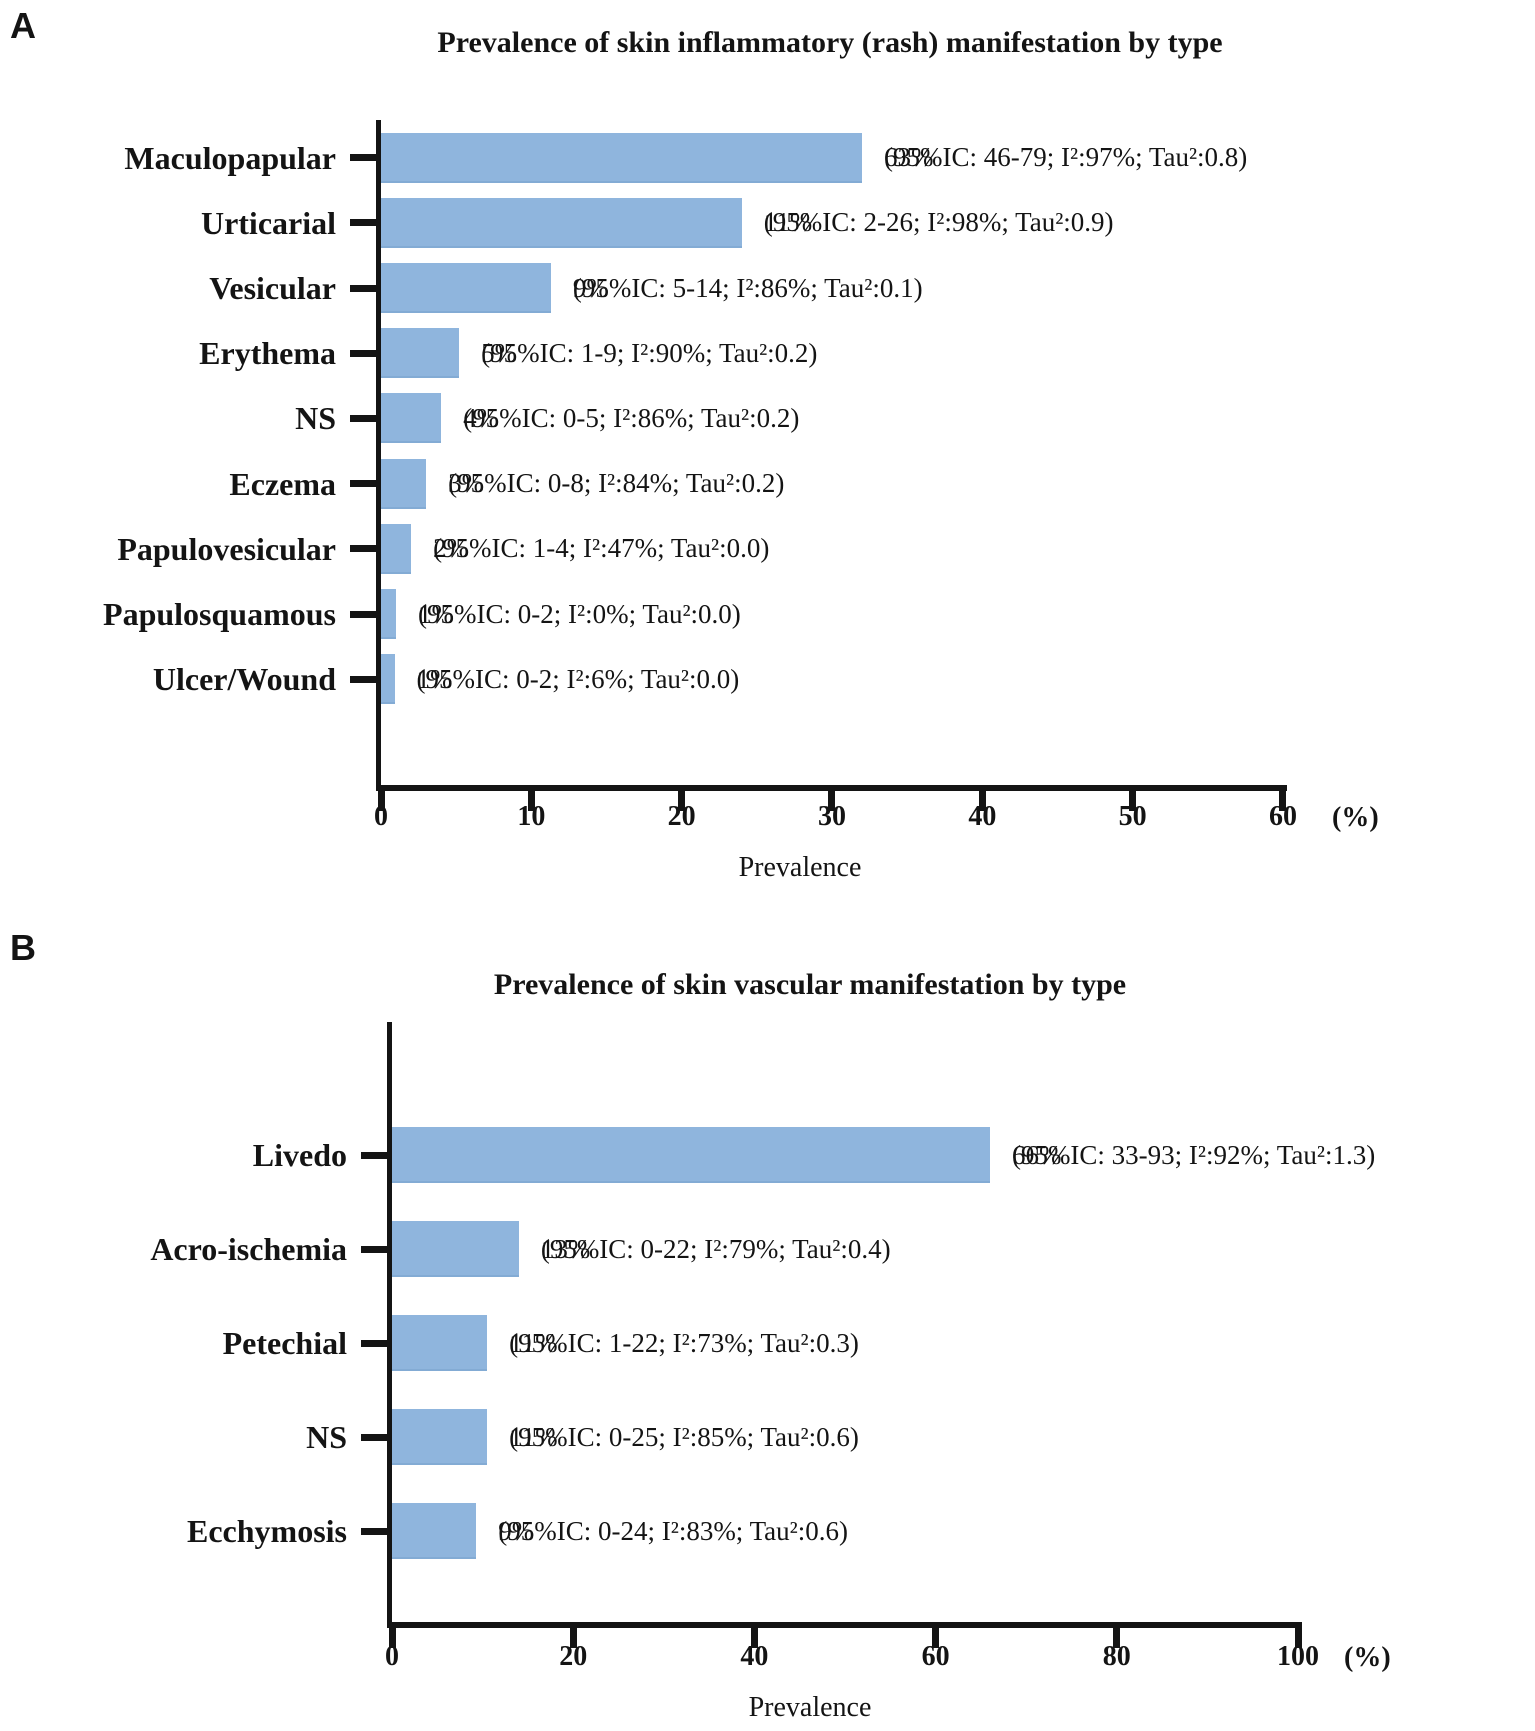  What do you see at coordinates (244, 679) in the screenshot?
I see `category-label: Ulcer/Wound` at bounding box center [244, 679].